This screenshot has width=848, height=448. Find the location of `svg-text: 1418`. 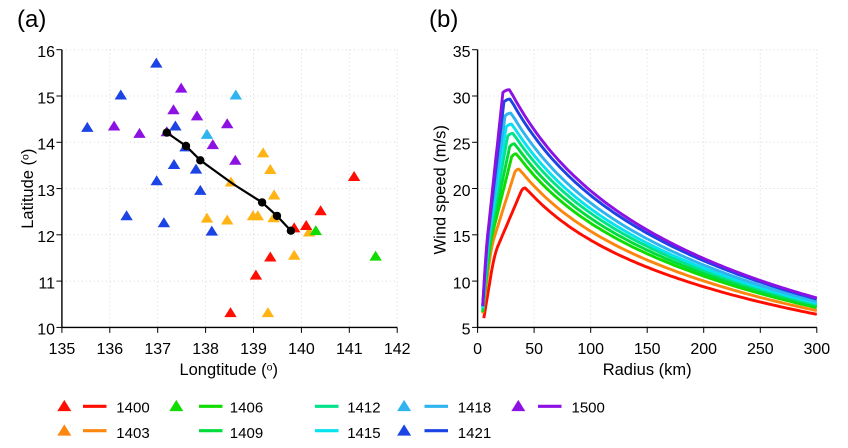

svg-text: 1418 is located at coordinates (474, 407).